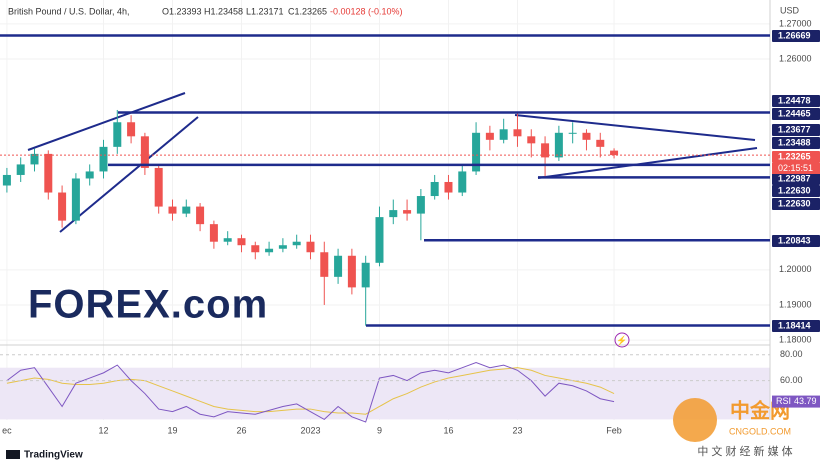 This screenshot has width=831, height=468. Describe the element at coordinates (148, 305) in the screenshot. I see `brand-logo: FOREX.com` at that location.